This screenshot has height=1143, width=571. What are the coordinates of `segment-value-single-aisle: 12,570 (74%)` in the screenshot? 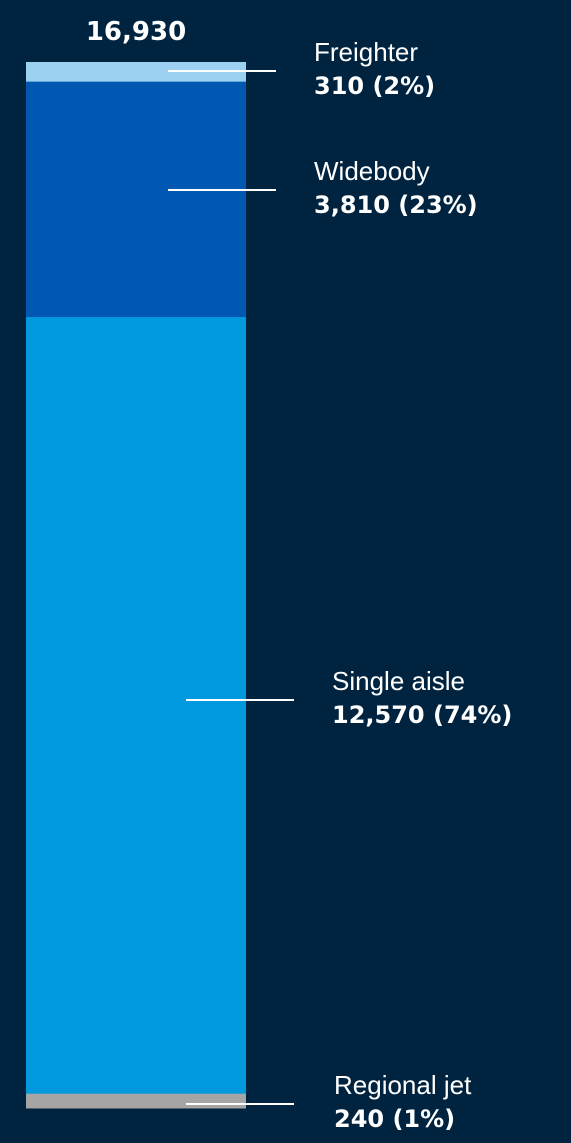 It's located at (422, 715).